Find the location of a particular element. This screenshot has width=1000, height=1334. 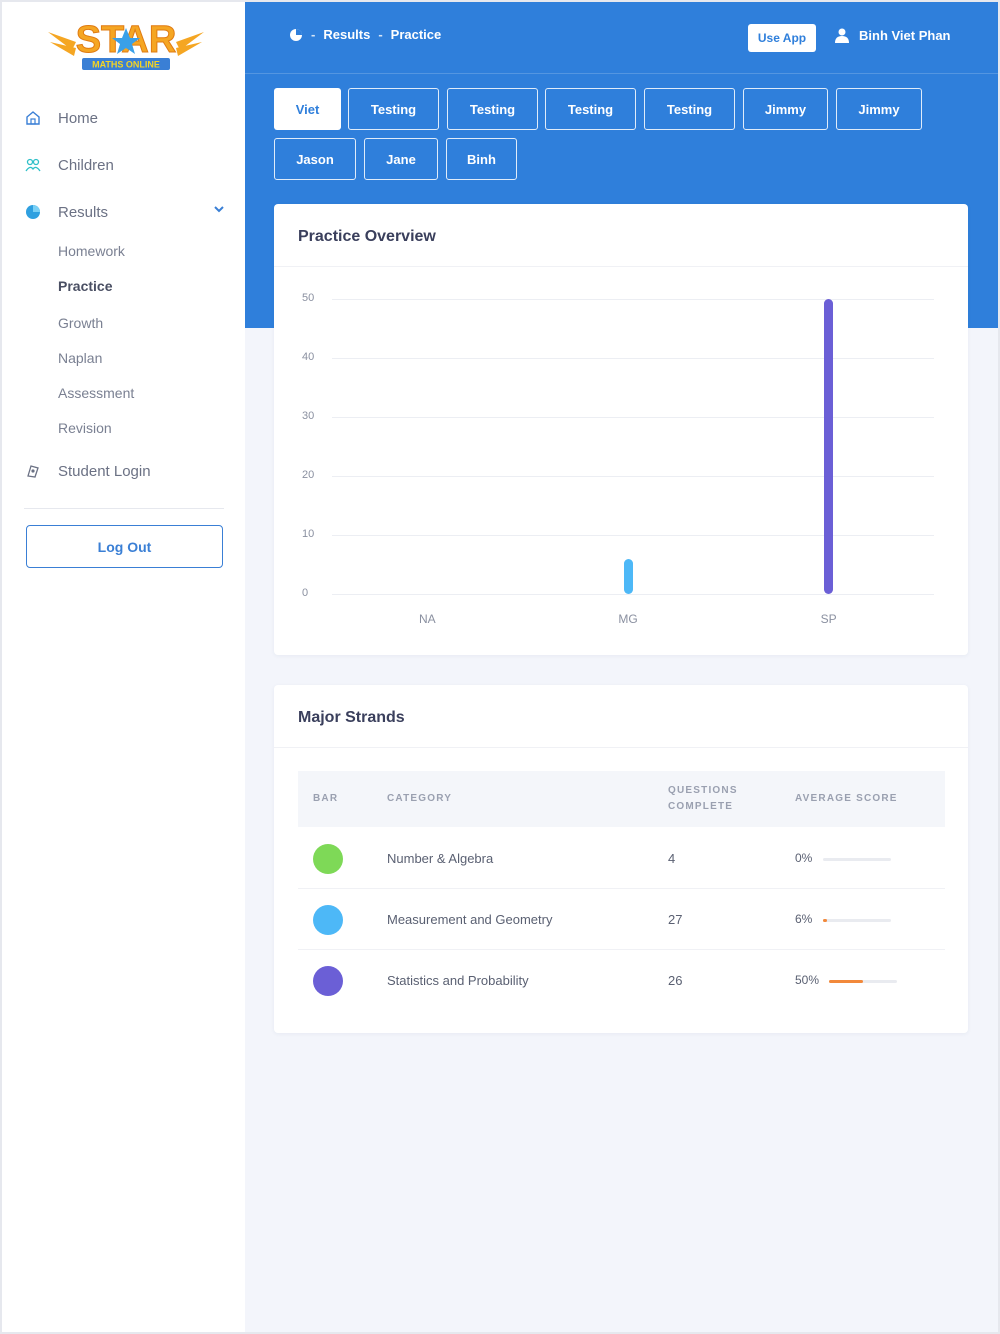

user-menu: Binh Viet Phan is located at coordinates (893, 35).